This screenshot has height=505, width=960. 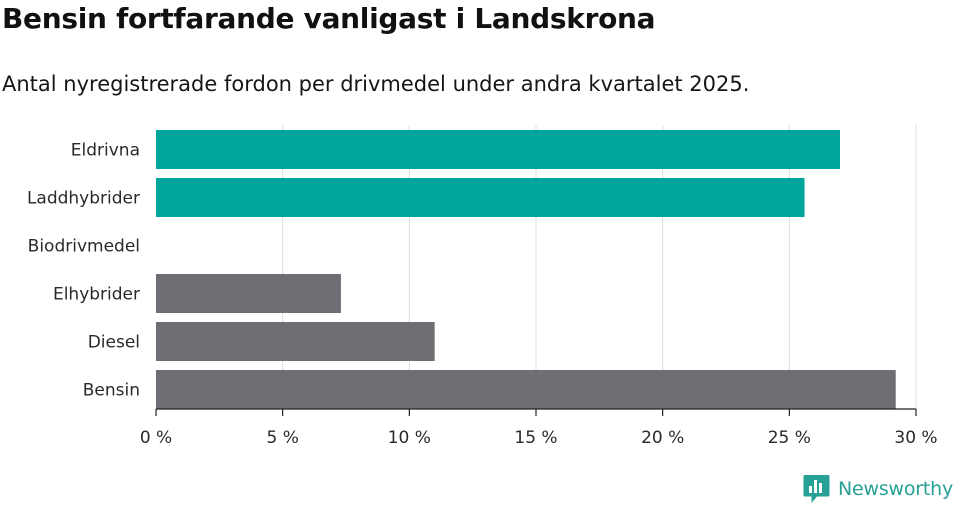 I want to click on brand-logo: Newsworthy, so click(x=878, y=489).